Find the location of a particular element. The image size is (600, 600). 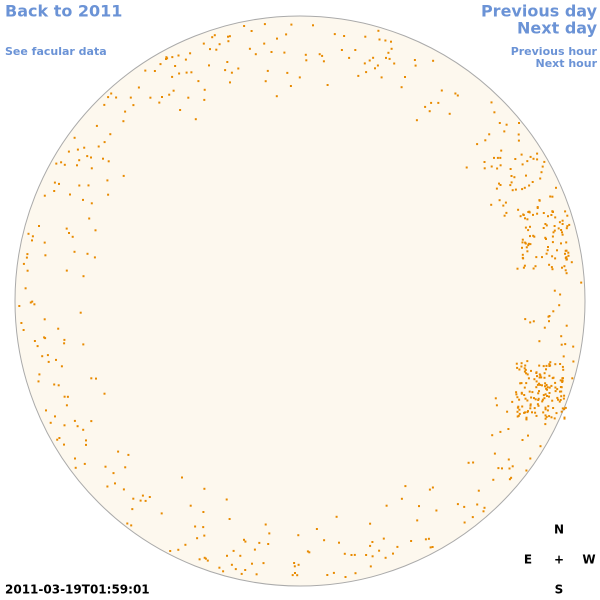

facular-link: See facular data is located at coordinates (56, 51).